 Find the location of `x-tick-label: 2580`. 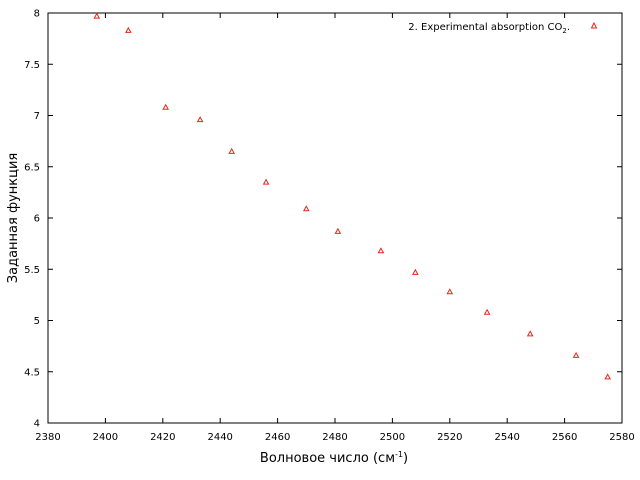

x-tick-label: 2580 is located at coordinates (621, 437).